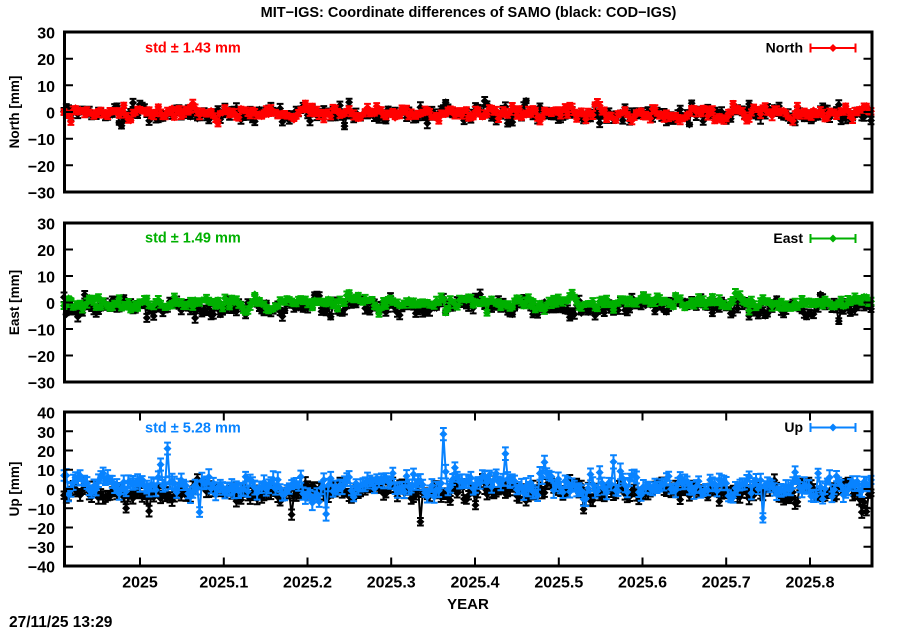 The height and width of the screenshot is (630, 900). I want to click on svg-text: 2025.2, so click(307, 583).